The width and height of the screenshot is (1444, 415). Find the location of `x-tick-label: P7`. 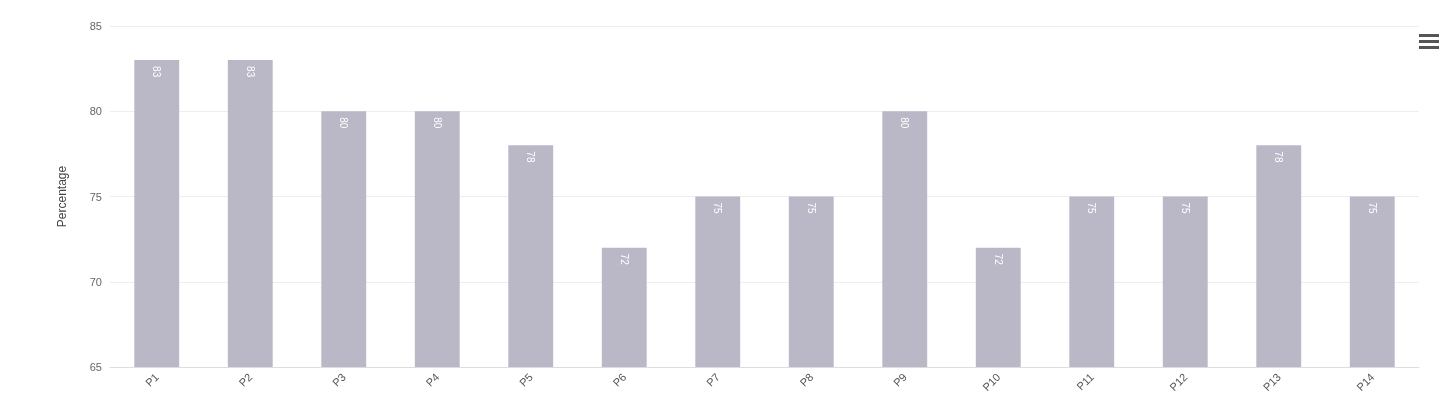

x-tick-label: P7 is located at coordinates (713, 379).